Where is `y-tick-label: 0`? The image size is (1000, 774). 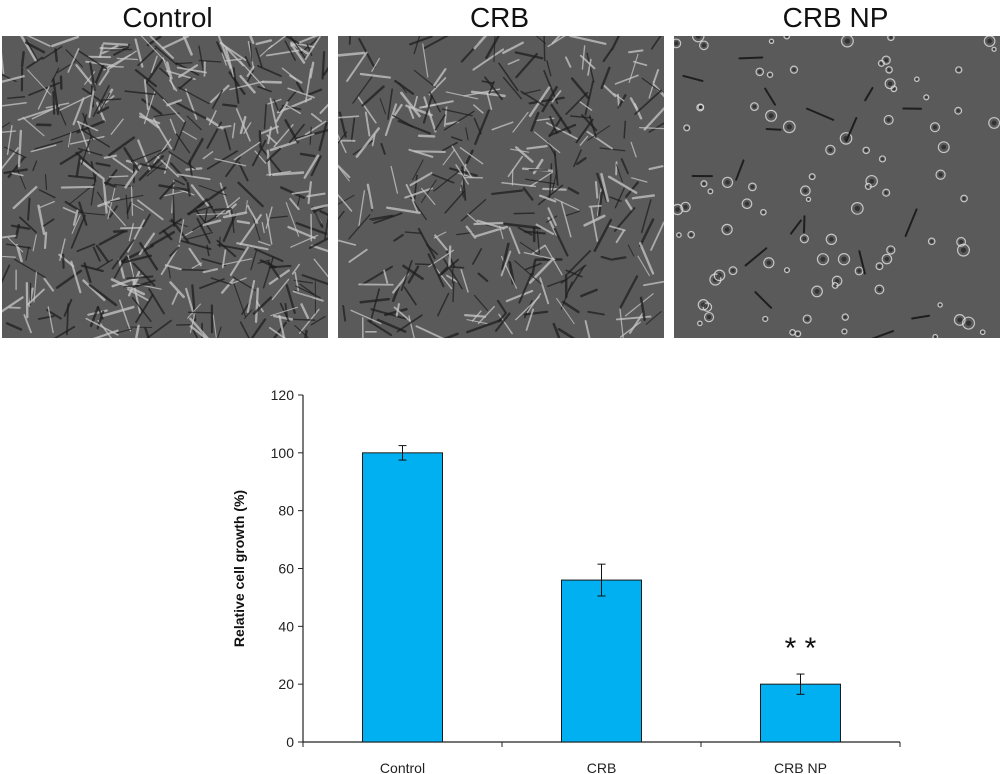
y-tick-label: 0 is located at coordinates (290, 742).